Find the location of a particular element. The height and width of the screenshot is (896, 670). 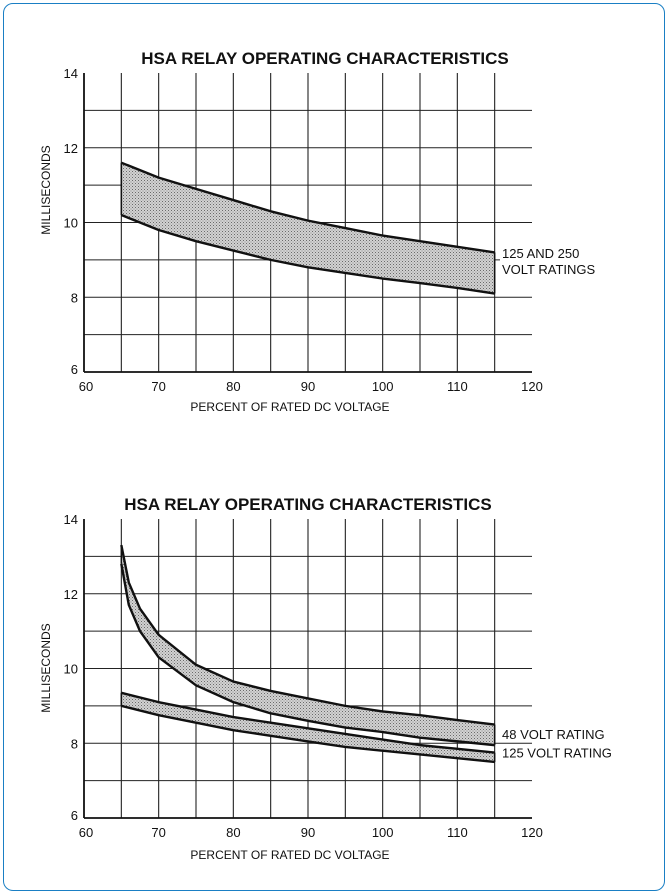

series-labels: 48 VOLT RATING 125 VOLT RATING is located at coordinates (565, 744).